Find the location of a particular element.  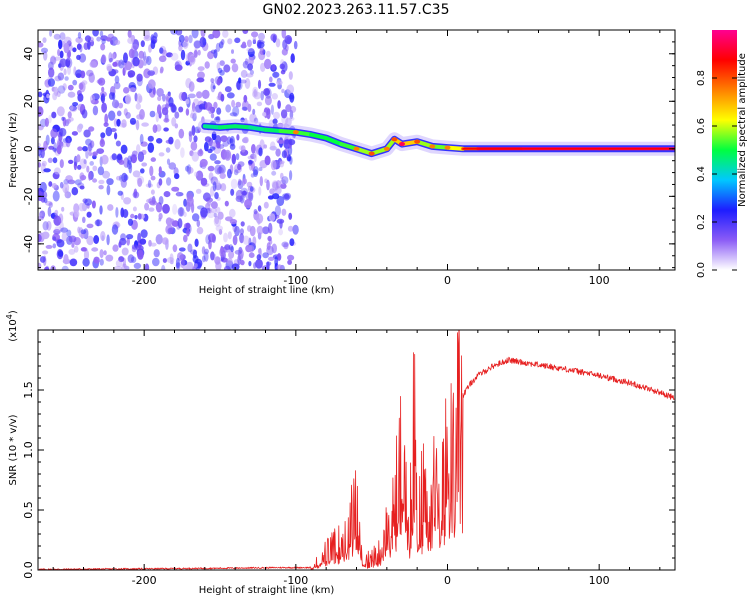

signal-track is located at coordinates (436, 140).